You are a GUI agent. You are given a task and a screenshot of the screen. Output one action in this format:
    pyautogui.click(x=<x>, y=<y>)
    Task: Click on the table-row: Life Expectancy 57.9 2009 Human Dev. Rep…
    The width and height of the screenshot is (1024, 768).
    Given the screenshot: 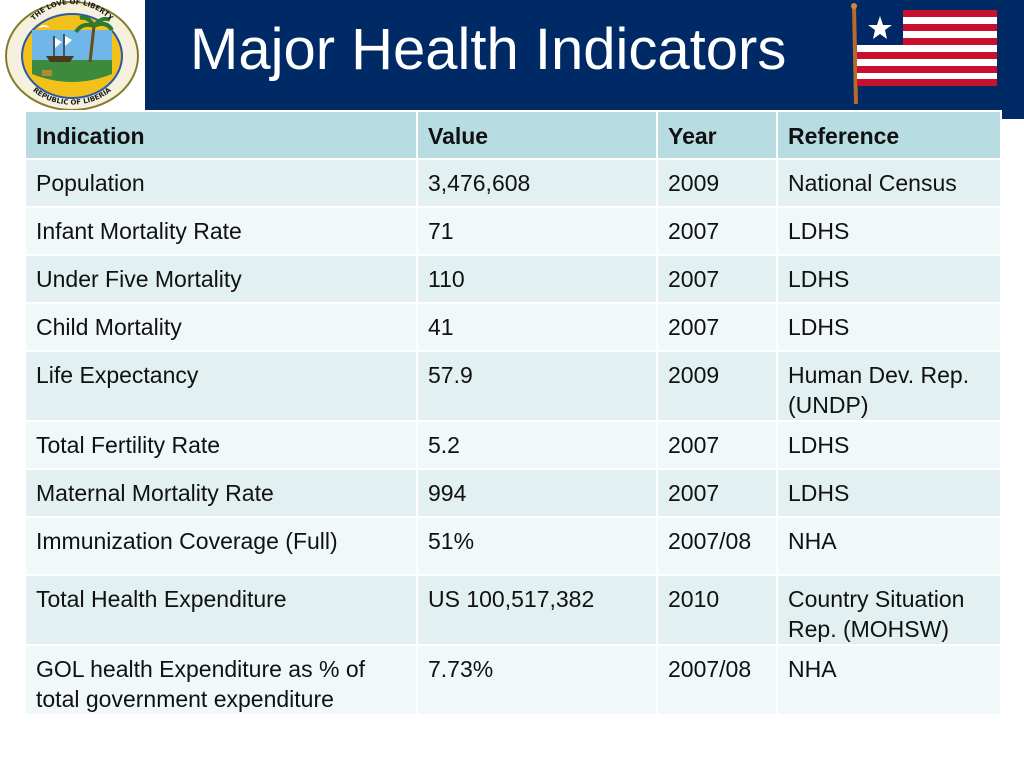 What is the action you would take?
    pyautogui.click(x=513, y=386)
    